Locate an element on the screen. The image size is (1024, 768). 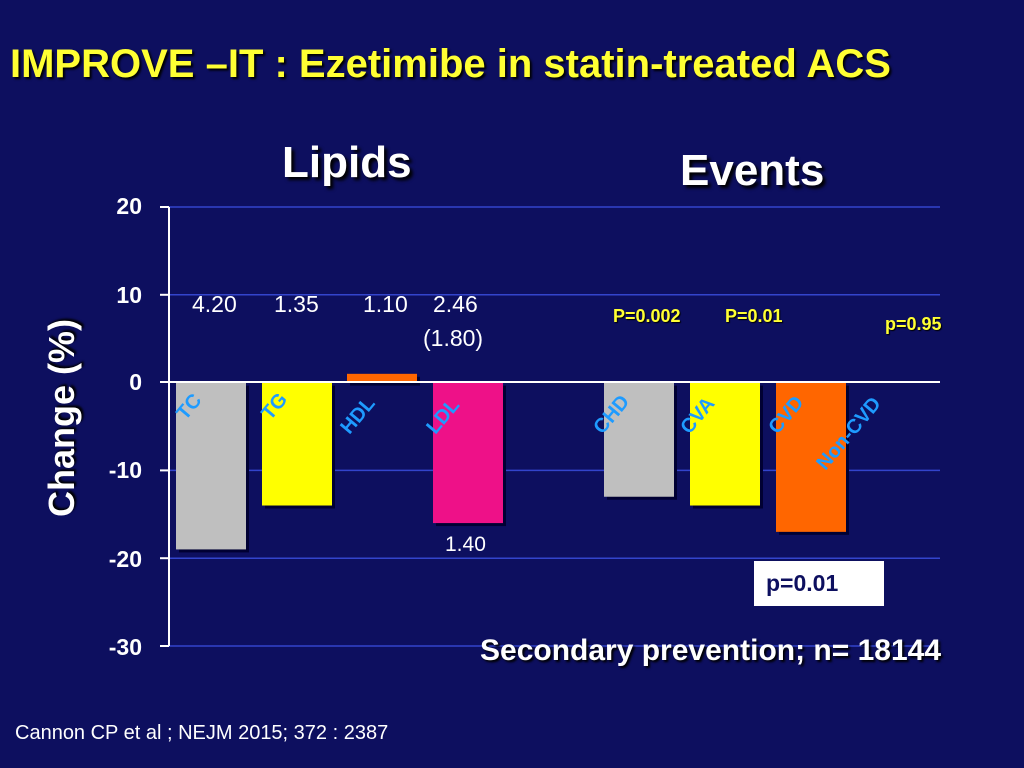
bar-tc is located at coordinates (211, 466).